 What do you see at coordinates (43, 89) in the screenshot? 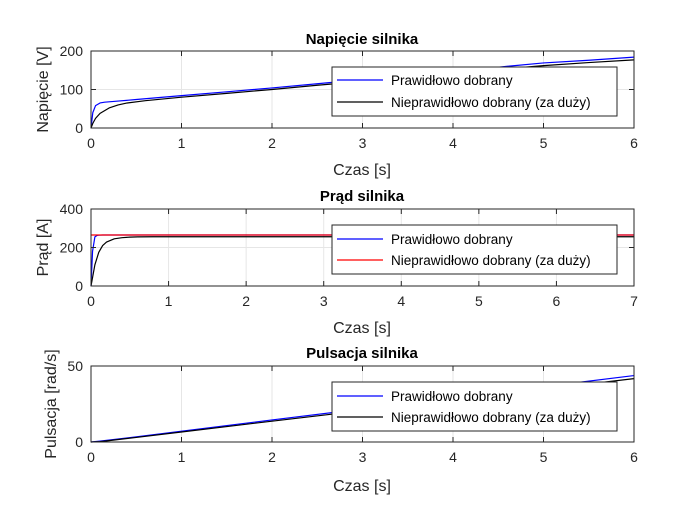
I see `y-axis-label: Napięcie [V]` at bounding box center [43, 89].